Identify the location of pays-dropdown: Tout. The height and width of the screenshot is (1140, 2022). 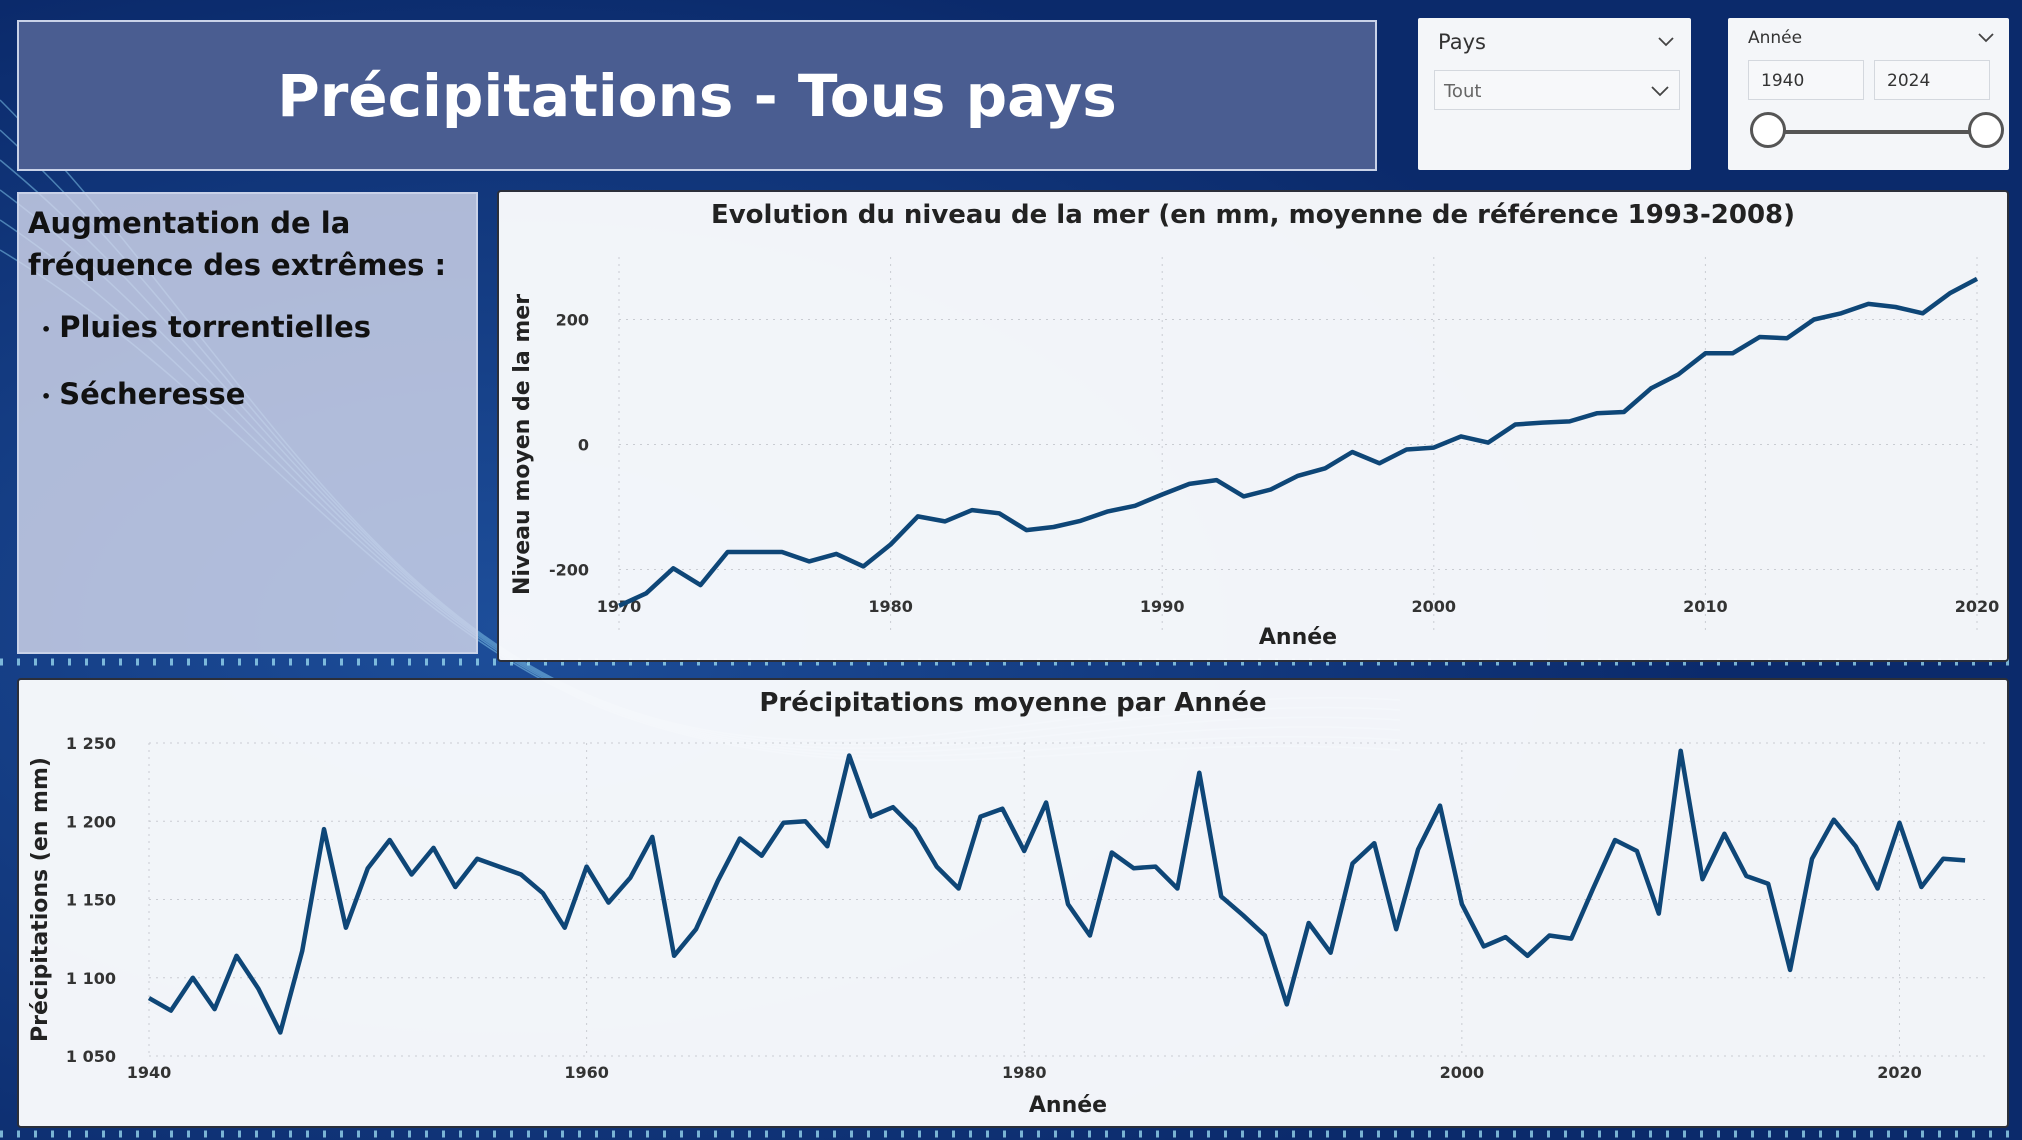
(1557, 90).